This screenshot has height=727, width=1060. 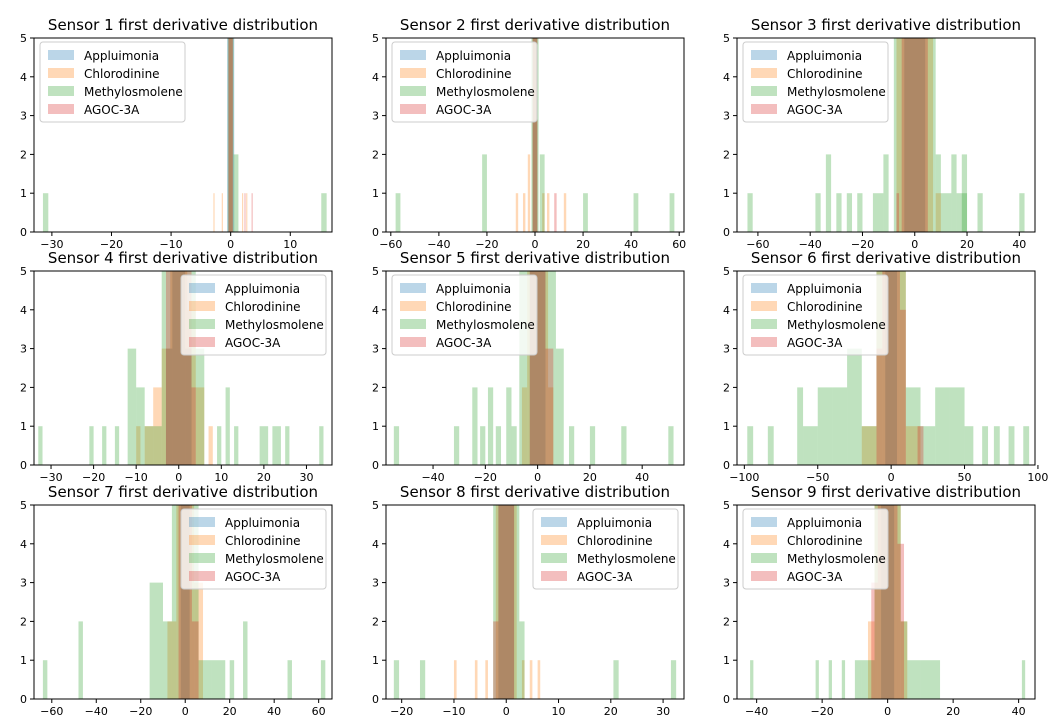 What do you see at coordinates (726, 116) in the screenshot?
I see `y-tick-label: 3` at bounding box center [726, 116].